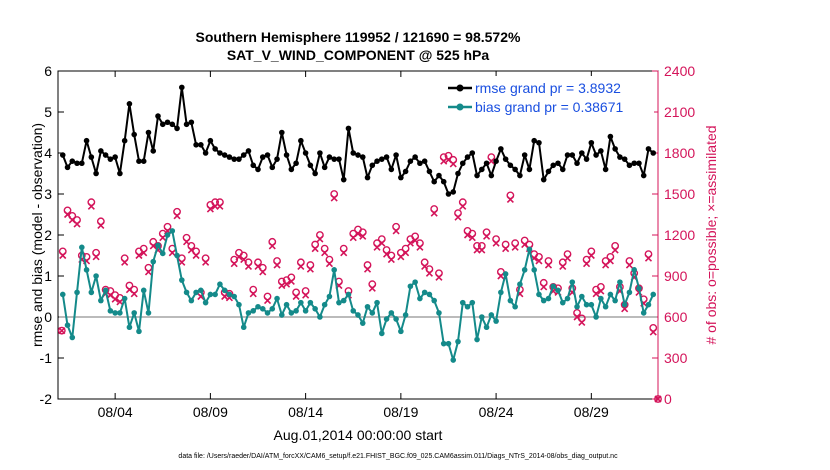  I want to click on y-tick-label-left: 6, so click(48, 71).